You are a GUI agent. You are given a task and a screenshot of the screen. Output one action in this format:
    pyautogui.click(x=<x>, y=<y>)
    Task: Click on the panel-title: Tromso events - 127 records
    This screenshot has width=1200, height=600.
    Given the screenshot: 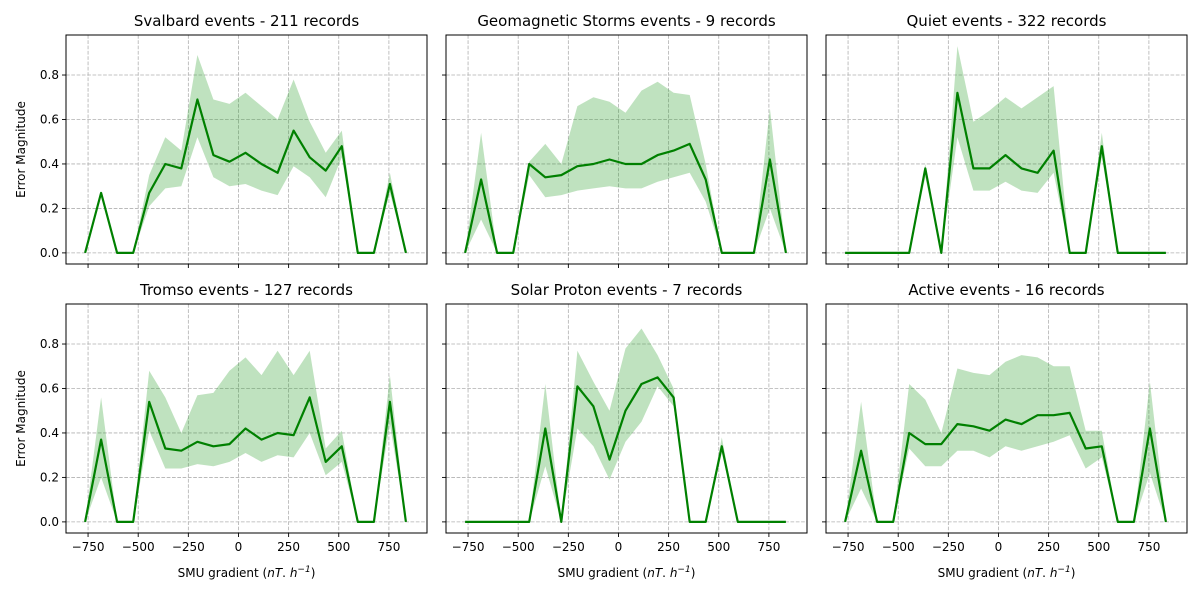 What is the action you would take?
    pyautogui.click(x=246, y=290)
    